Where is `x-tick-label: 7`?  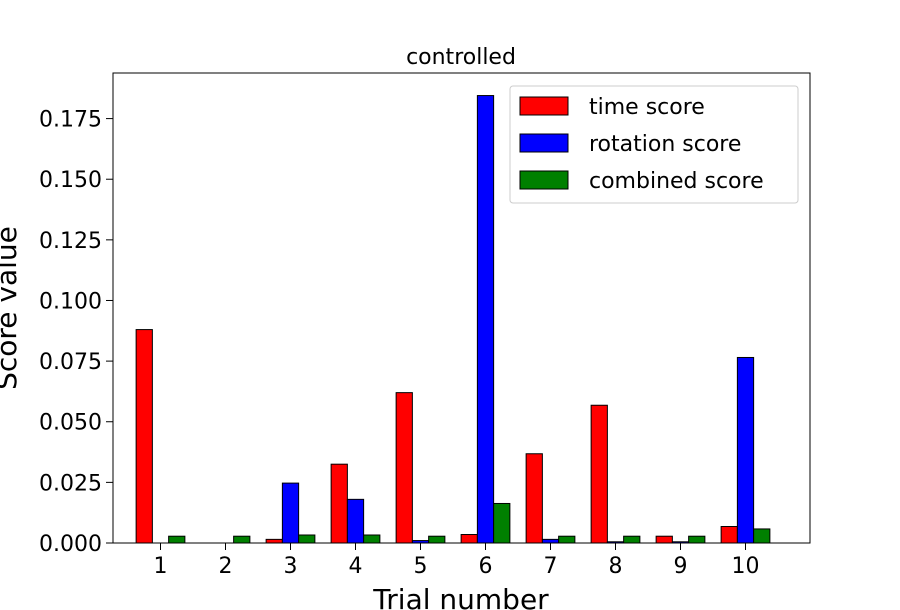
x-tick-label: 7 is located at coordinates (551, 566).